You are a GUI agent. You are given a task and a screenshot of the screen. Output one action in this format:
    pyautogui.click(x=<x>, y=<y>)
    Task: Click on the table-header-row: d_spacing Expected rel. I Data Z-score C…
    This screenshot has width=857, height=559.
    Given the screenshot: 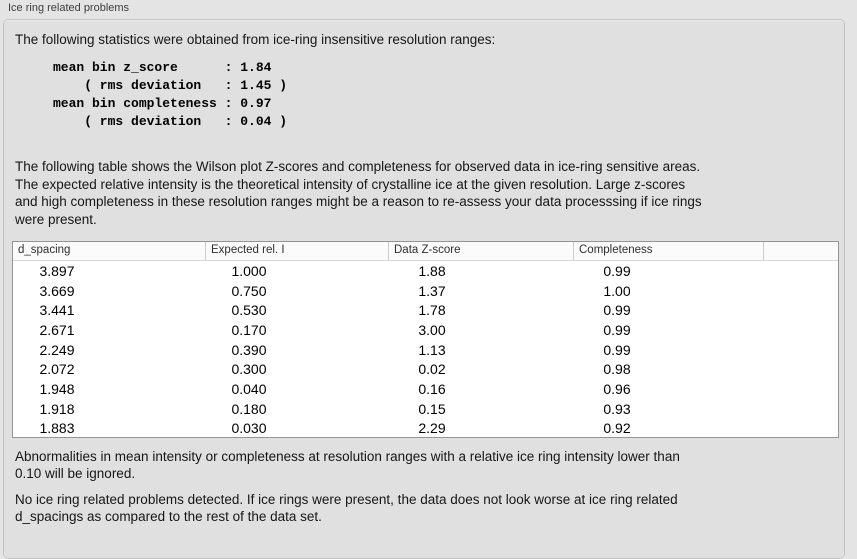 What is the action you would take?
    pyautogui.click(x=425, y=251)
    